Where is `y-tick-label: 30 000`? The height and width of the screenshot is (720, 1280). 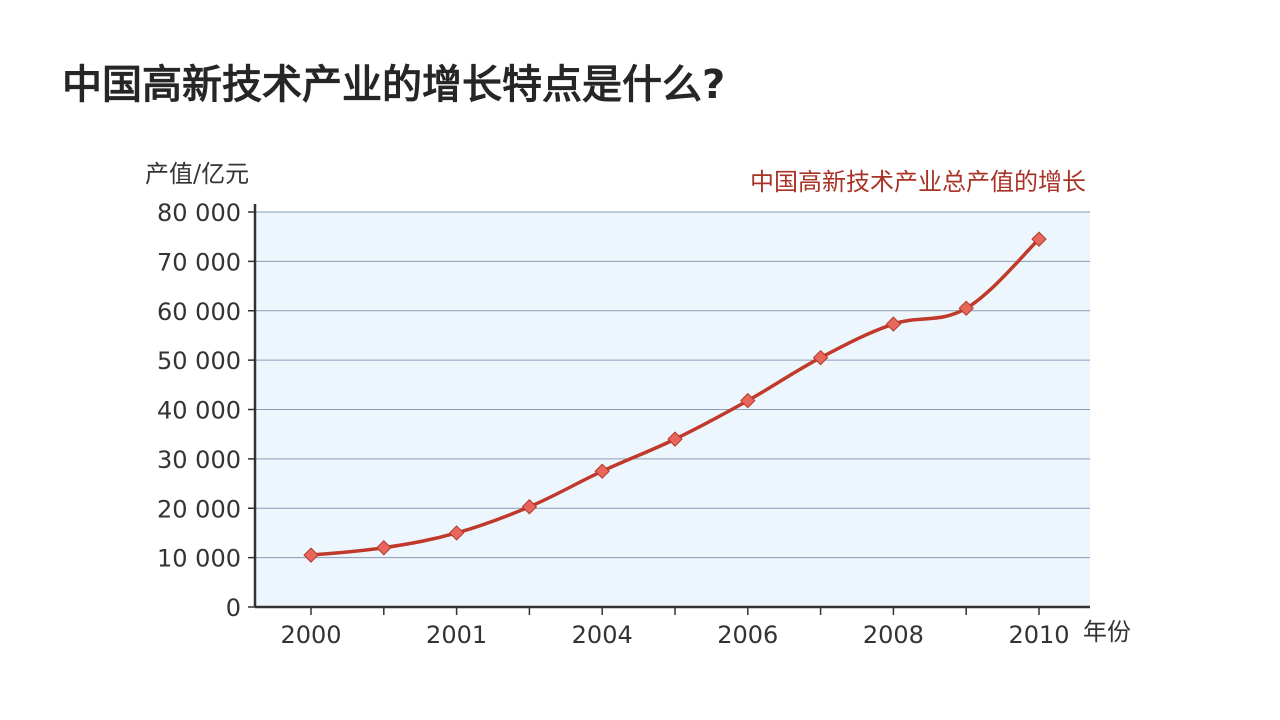
y-tick-label: 30 000 is located at coordinates (199, 460).